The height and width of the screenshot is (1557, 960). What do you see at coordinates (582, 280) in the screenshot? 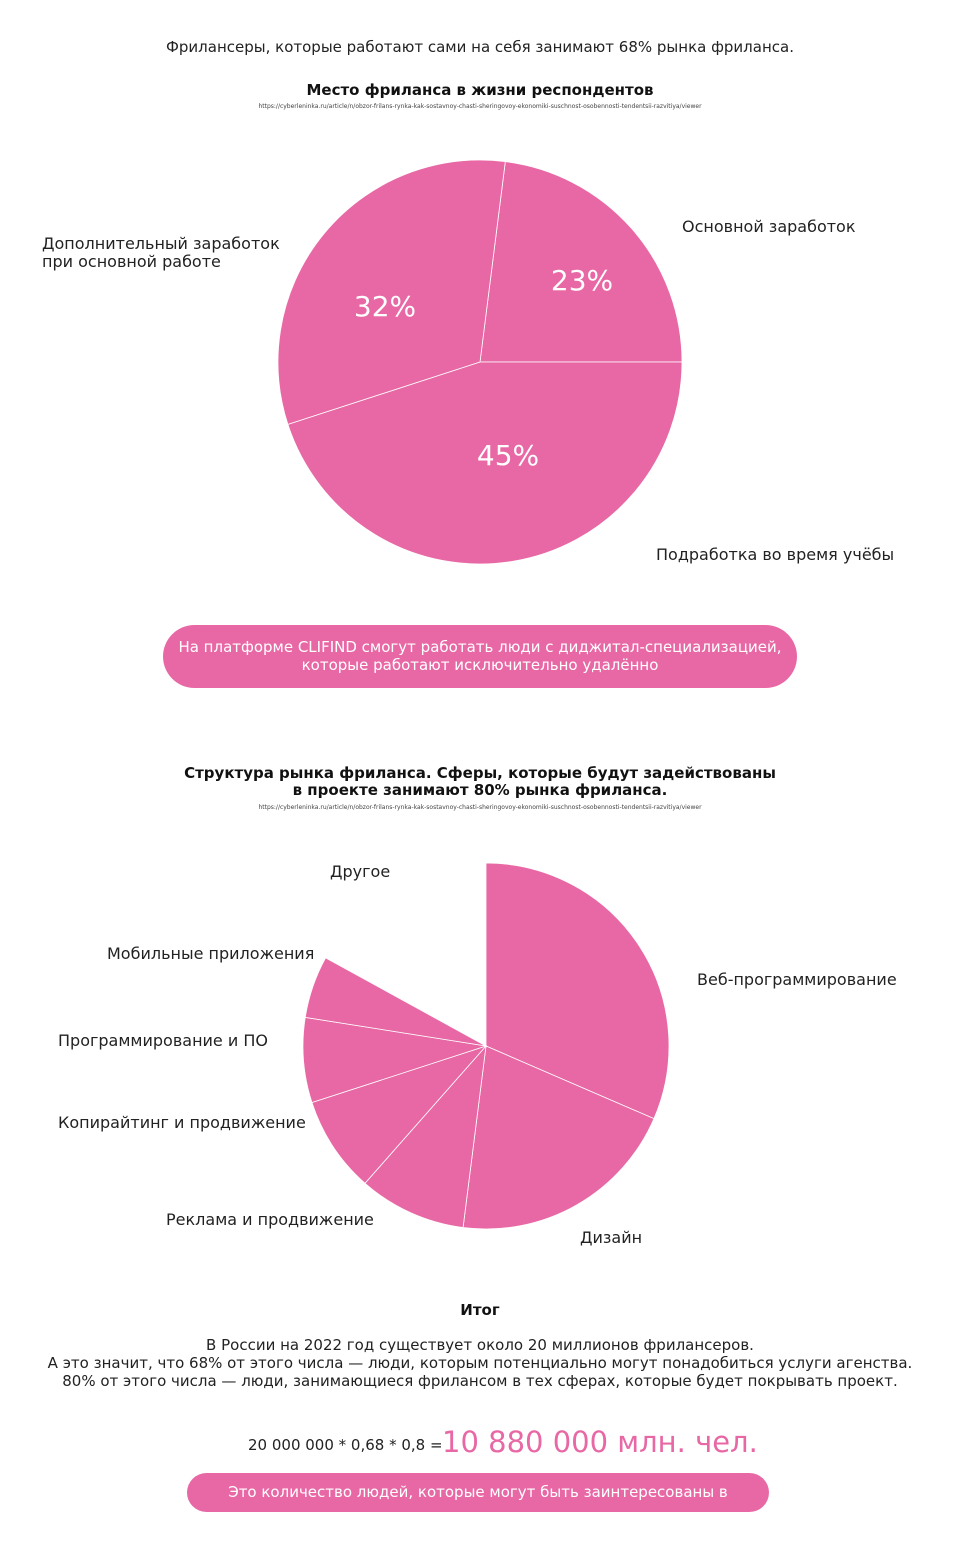
I see `pie1-pct-23: 23%` at bounding box center [582, 280].